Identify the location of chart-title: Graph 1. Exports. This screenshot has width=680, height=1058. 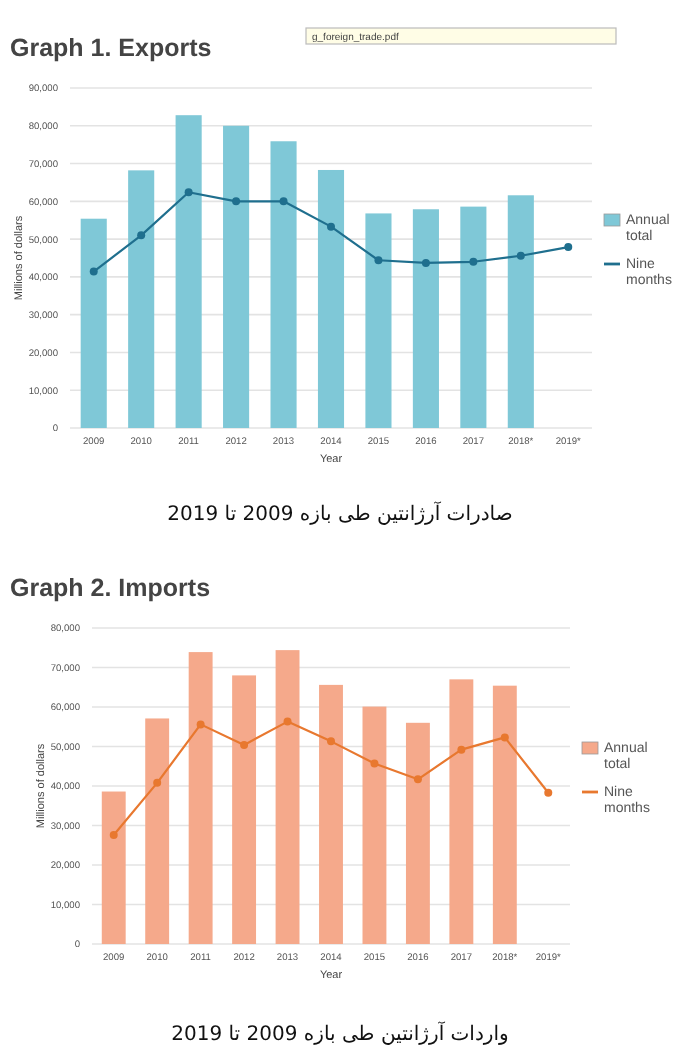
(111, 48).